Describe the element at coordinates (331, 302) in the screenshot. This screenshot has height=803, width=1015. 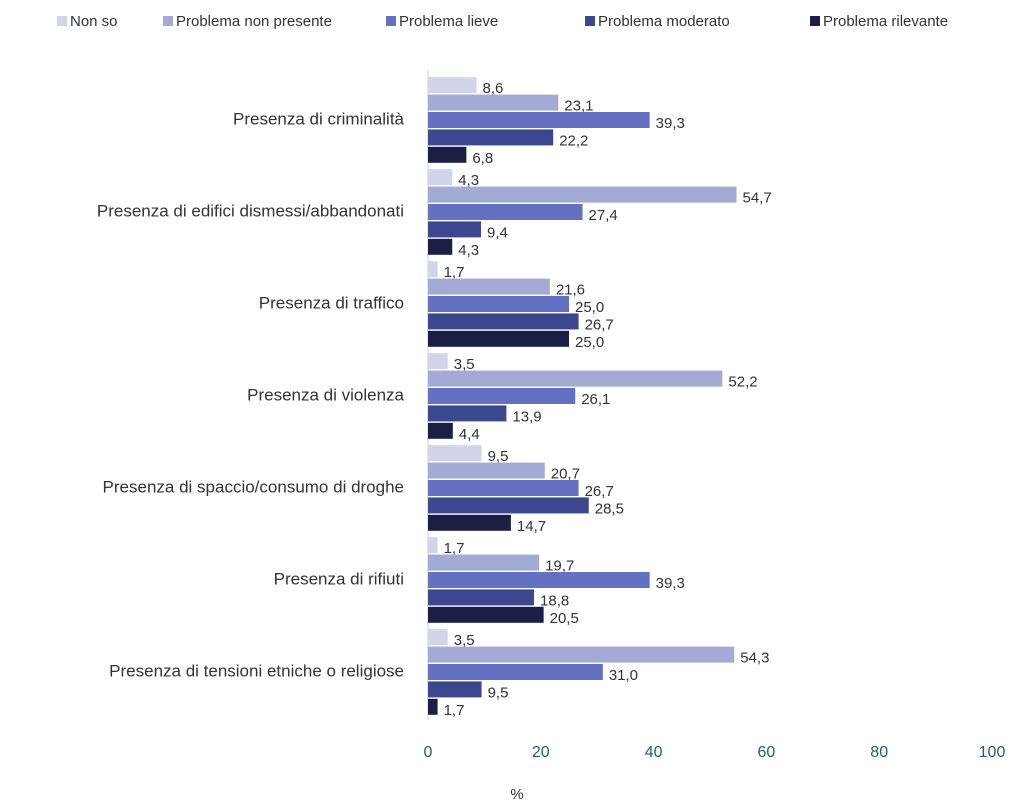
I see `y-tick-label: Presenza di traffico` at that location.